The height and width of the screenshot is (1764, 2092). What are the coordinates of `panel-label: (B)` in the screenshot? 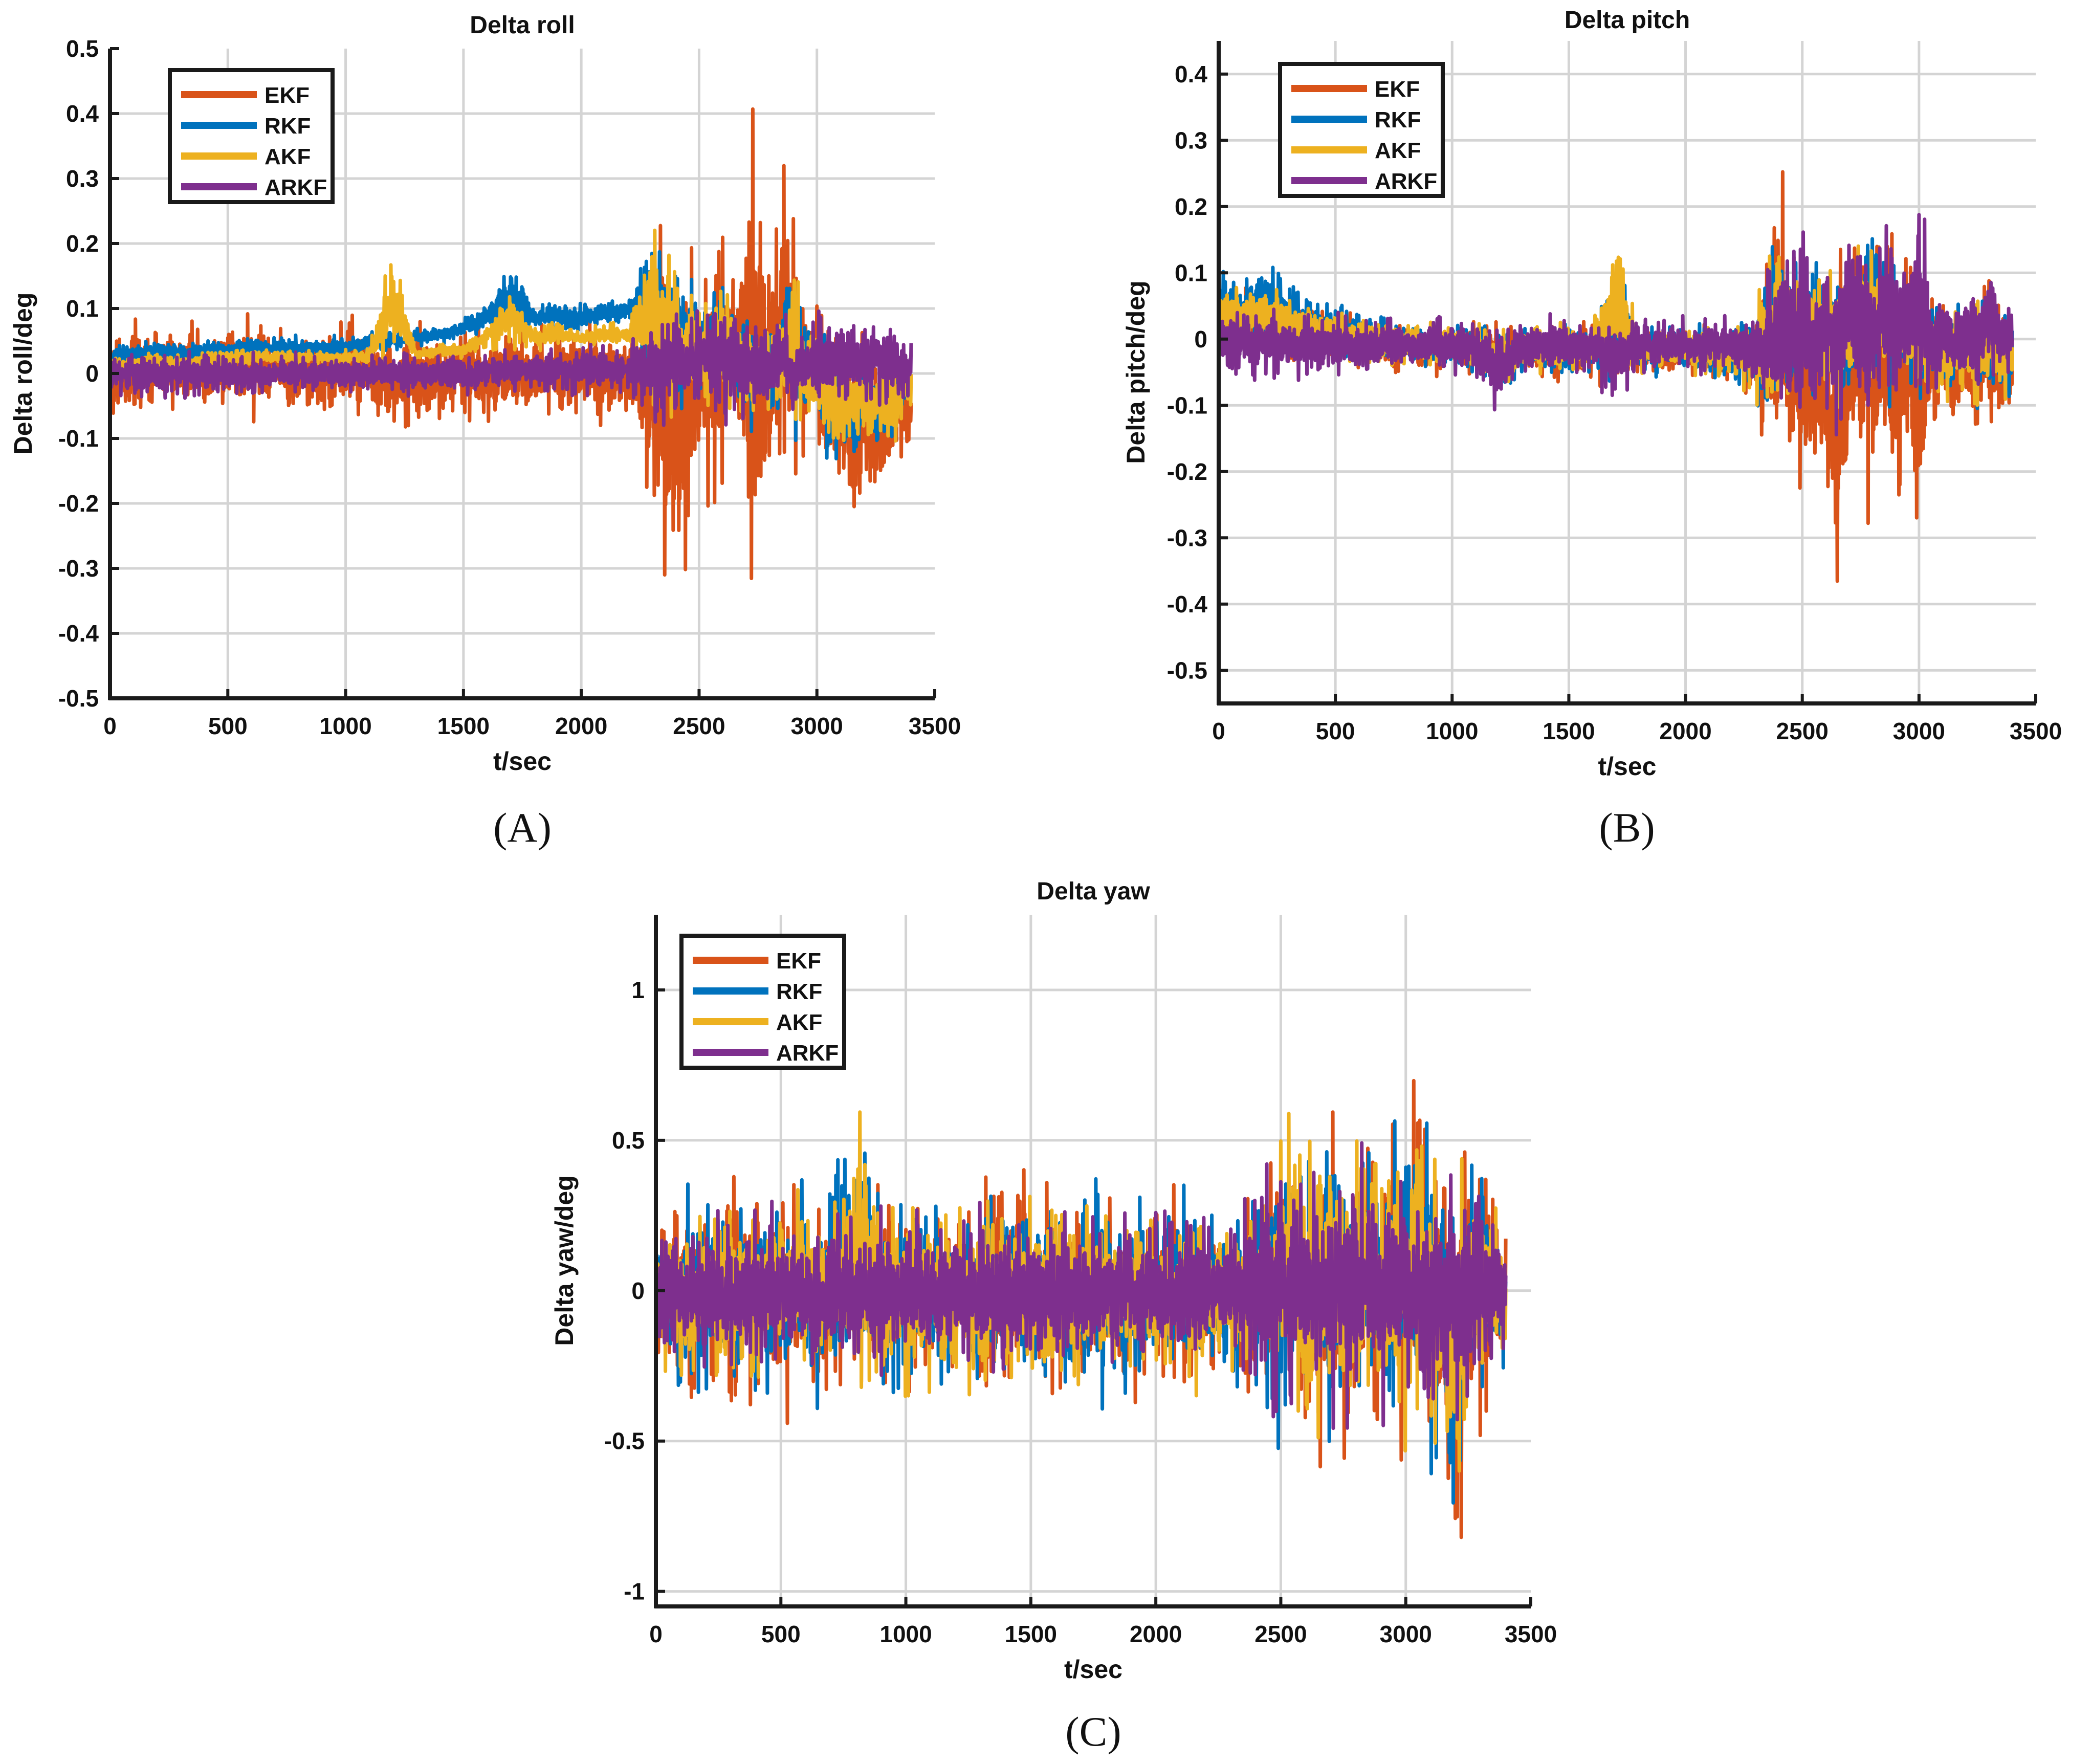 It's located at (1627, 828).